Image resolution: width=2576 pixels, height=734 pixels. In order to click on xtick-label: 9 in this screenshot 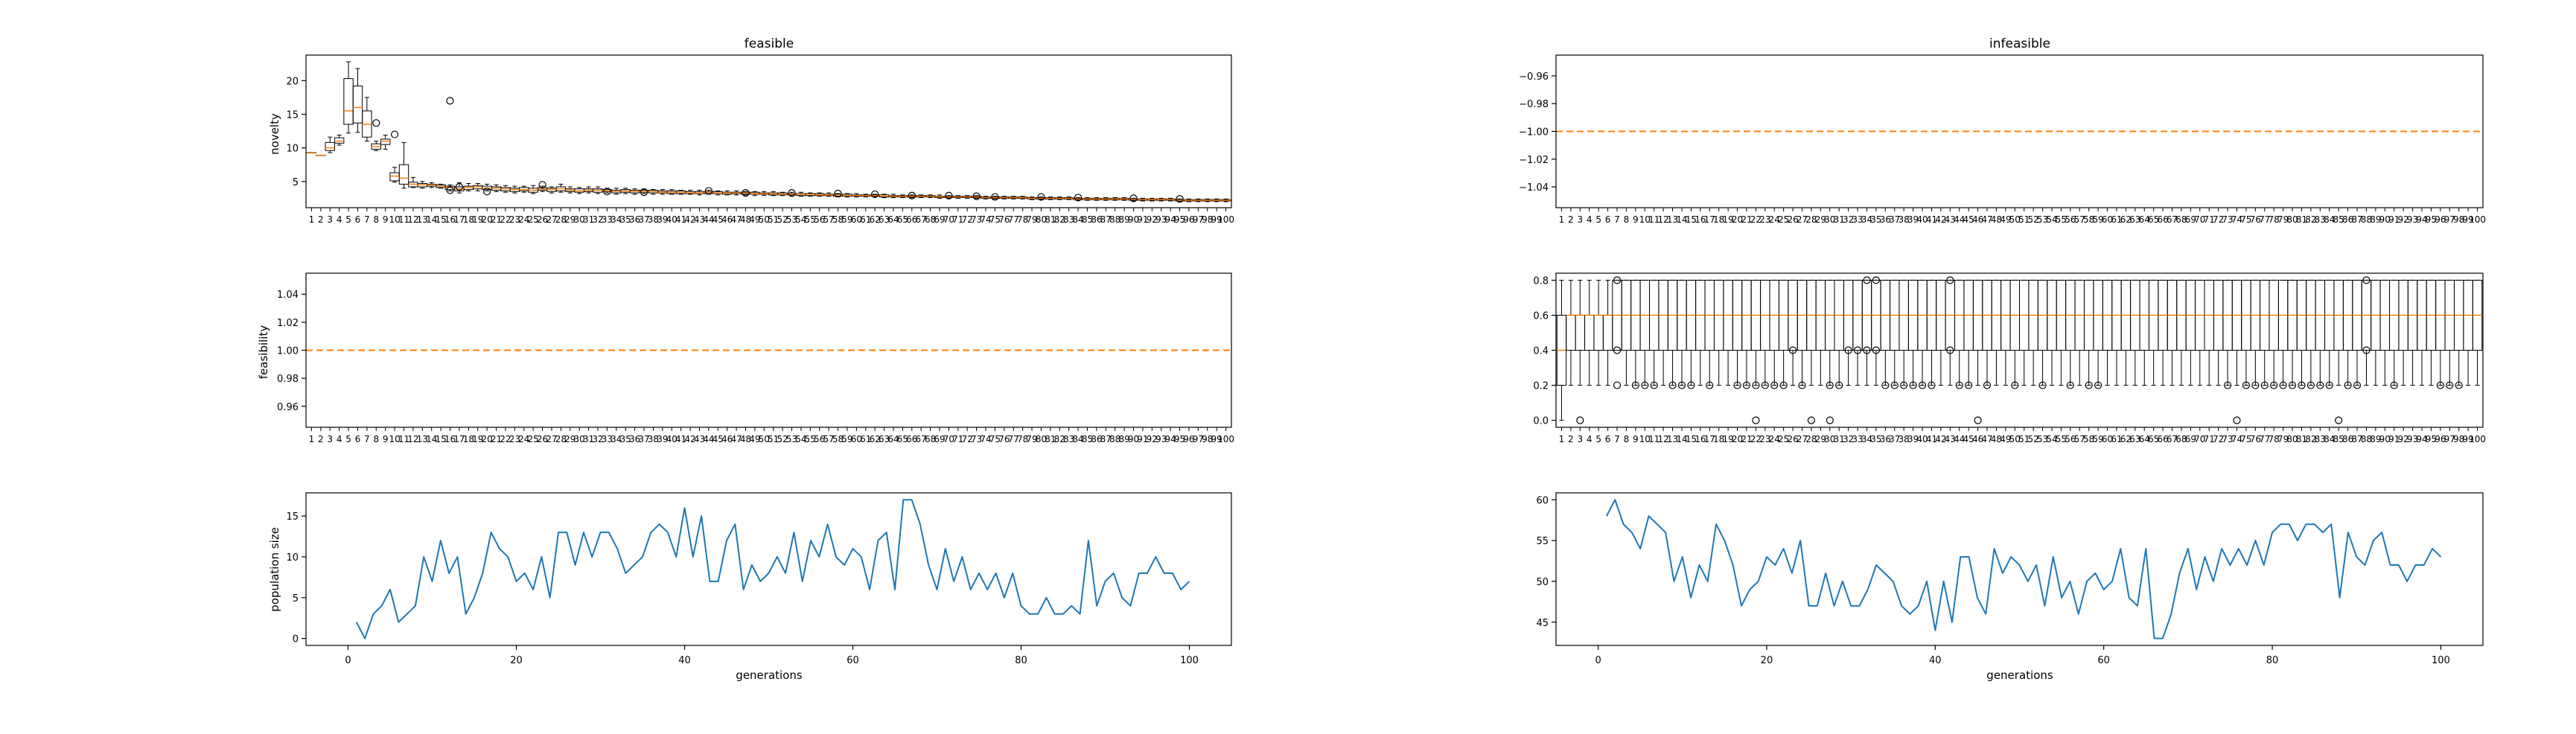, I will do `click(1636, 219)`.